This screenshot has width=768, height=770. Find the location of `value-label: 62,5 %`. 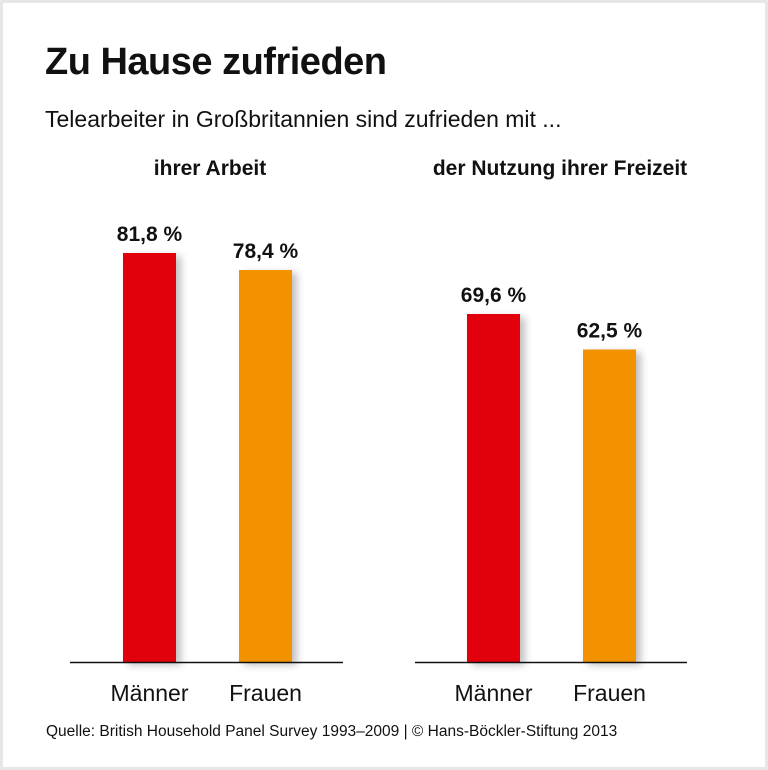

value-label: 62,5 % is located at coordinates (610, 331).